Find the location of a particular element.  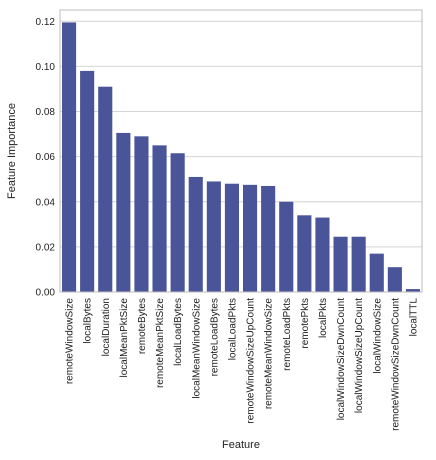

x-tick-label: remoteMeanPktSize is located at coordinates (160, 343).